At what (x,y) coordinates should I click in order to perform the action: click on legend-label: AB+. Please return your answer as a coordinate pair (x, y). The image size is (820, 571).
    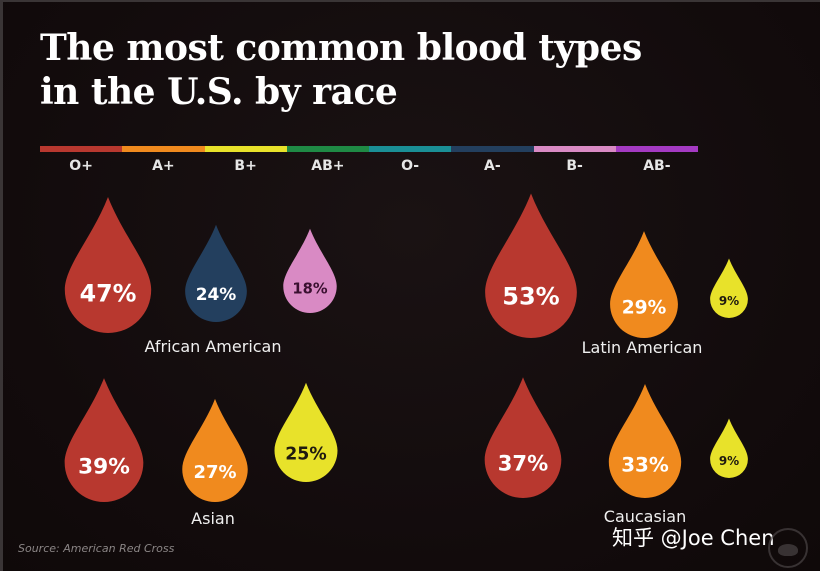
    Looking at the image, I should click on (328, 166).